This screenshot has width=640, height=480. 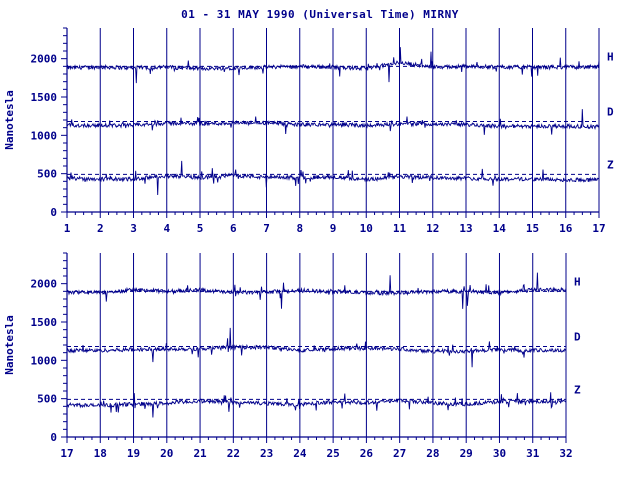 I want to click on x-tick-label: 7, so click(x=266, y=228).